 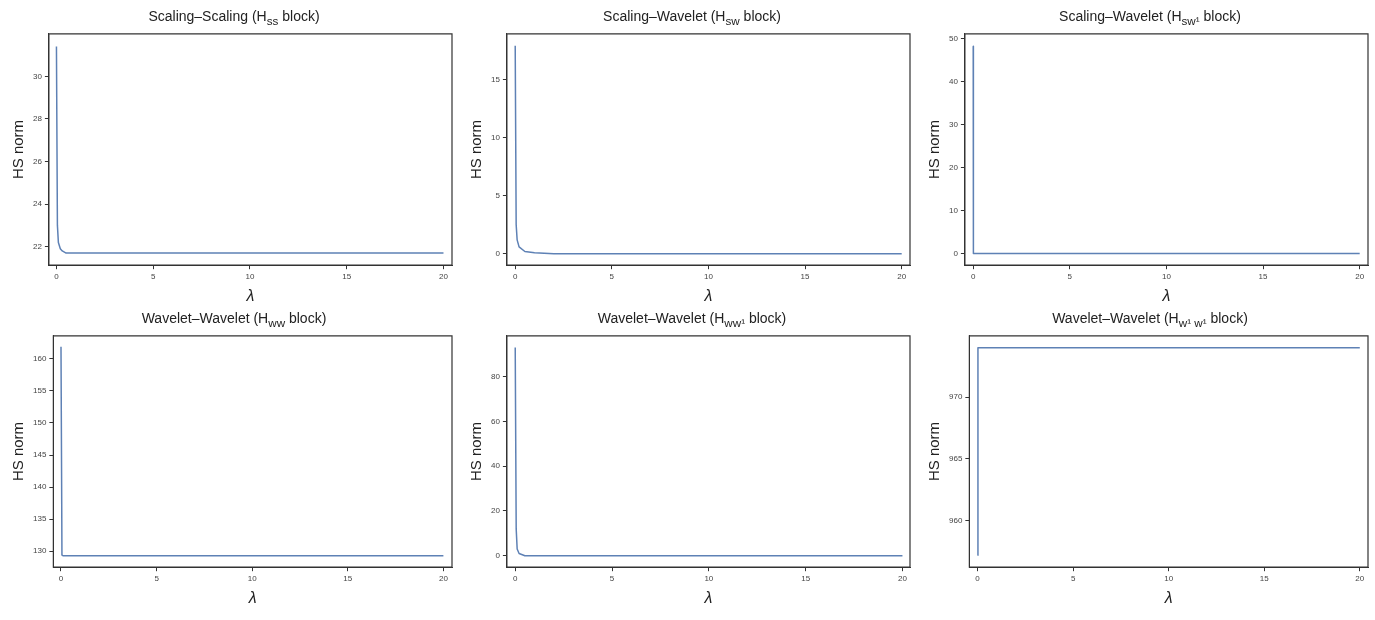 I want to click on y-tick-label: 140, so click(x=39, y=487).